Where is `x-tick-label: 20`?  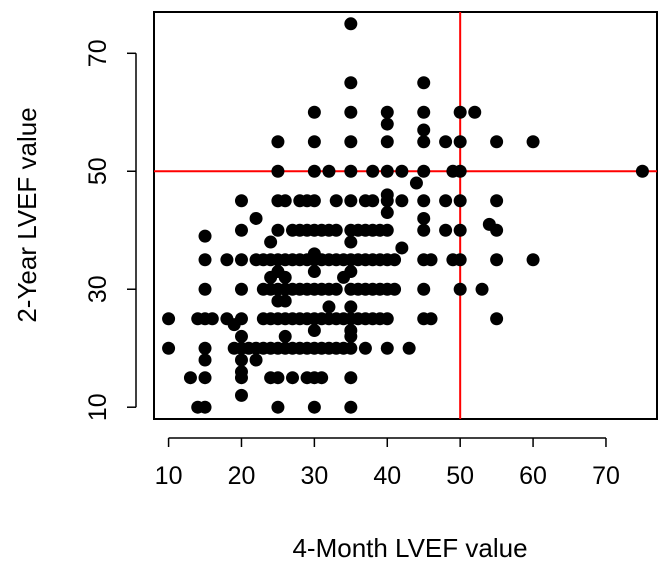
x-tick-label: 20 is located at coordinates (242, 476).